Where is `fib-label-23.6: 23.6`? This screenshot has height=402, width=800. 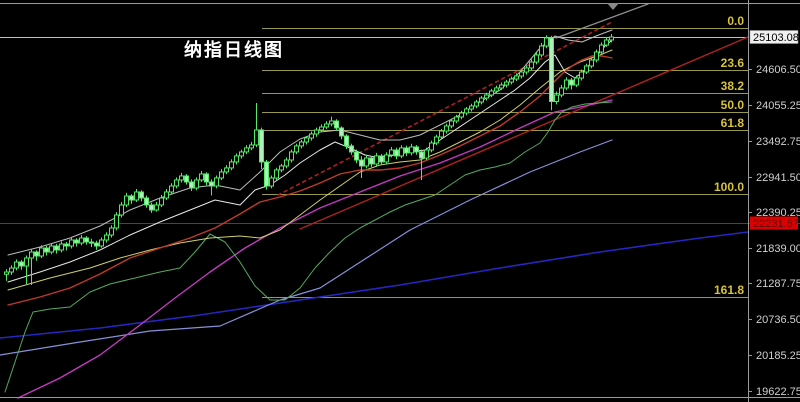 fib-label-23.6: 23.6 is located at coordinates (733, 63).